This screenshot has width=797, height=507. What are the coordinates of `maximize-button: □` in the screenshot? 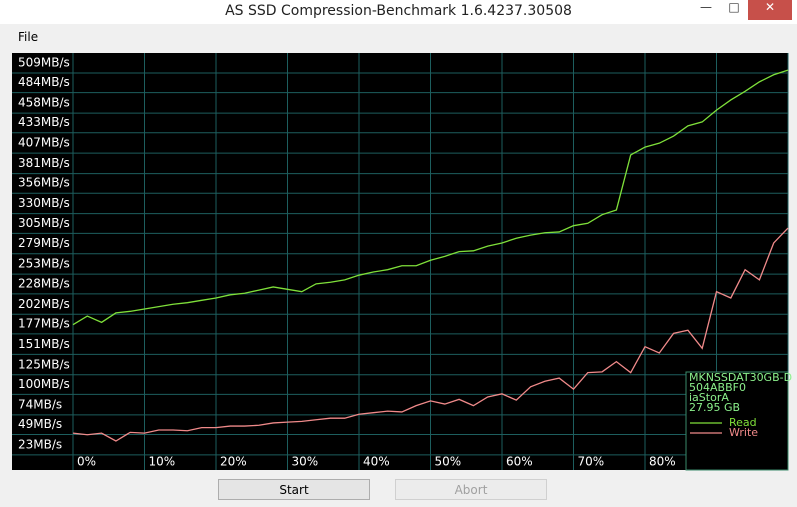 It's located at (734, 7).